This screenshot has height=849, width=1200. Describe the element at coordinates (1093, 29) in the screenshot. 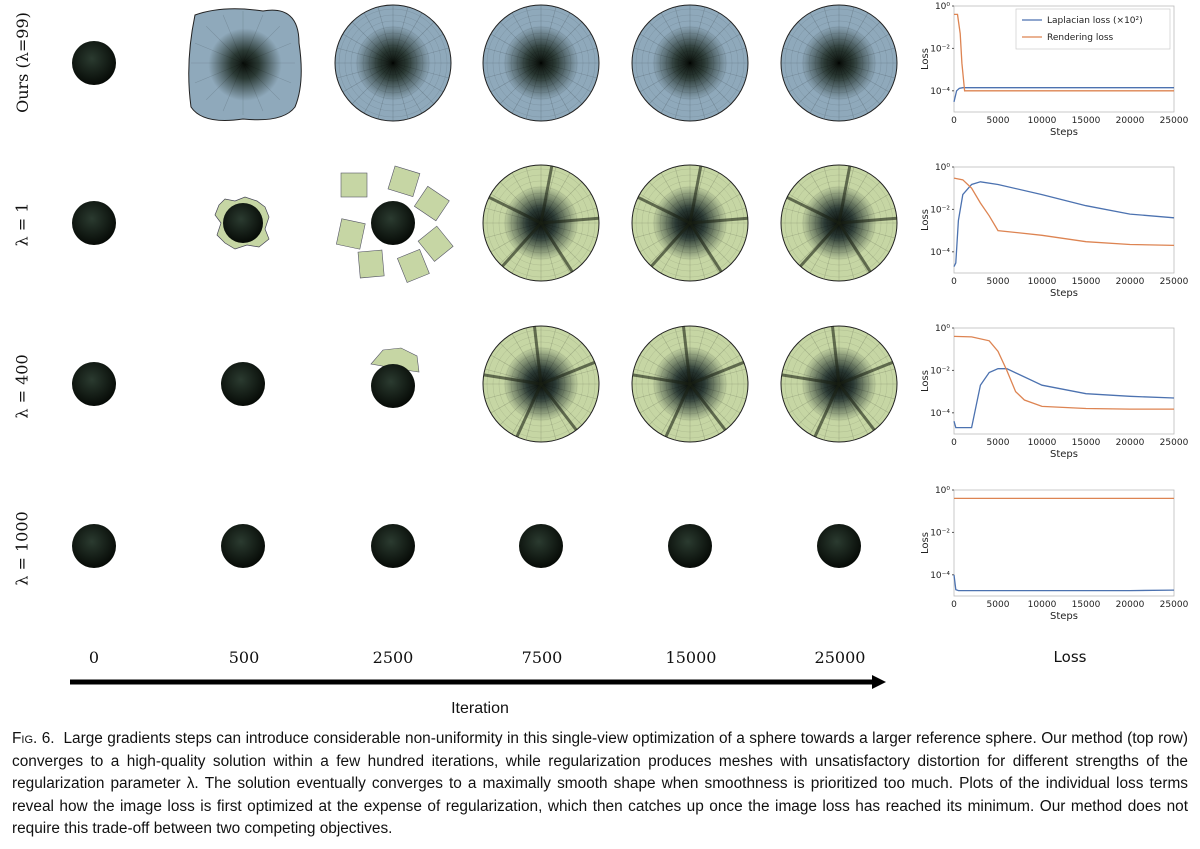

I see `legend: Laplacian loss (×10²) Rendering loss` at that location.